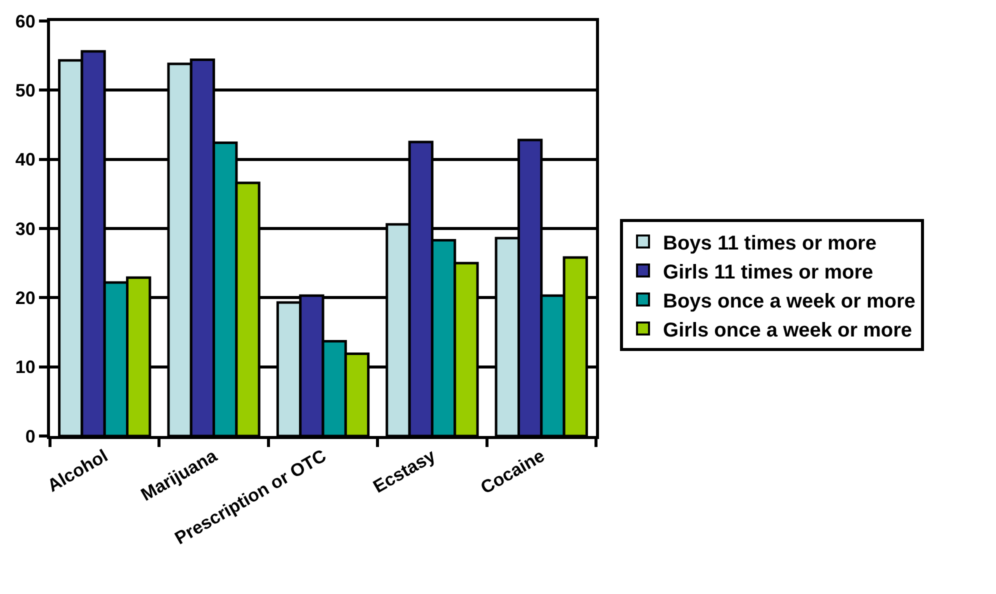 The image size is (996, 594). I want to click on legend-label: Boys once a week or more, so click(789, 301).